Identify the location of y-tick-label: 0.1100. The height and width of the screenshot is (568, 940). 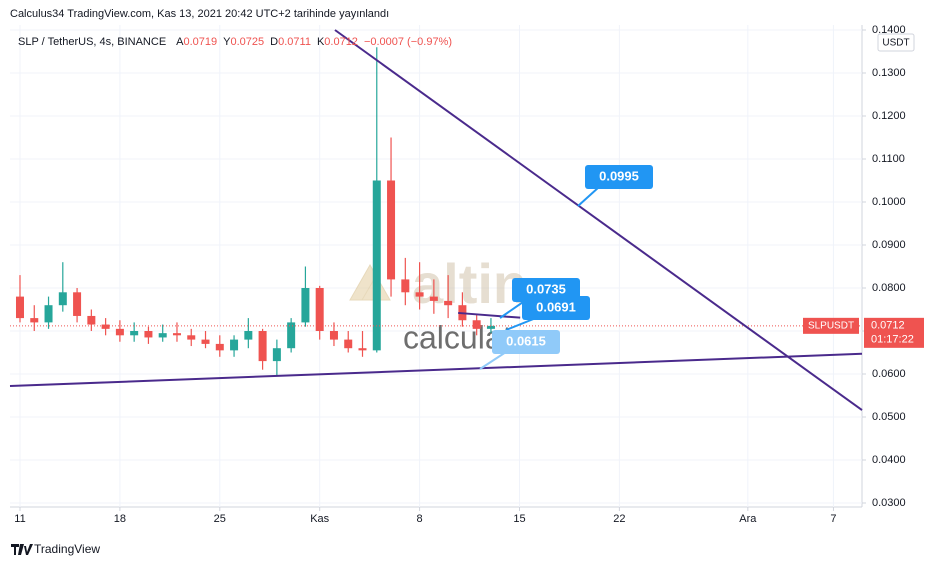
(888, 159).